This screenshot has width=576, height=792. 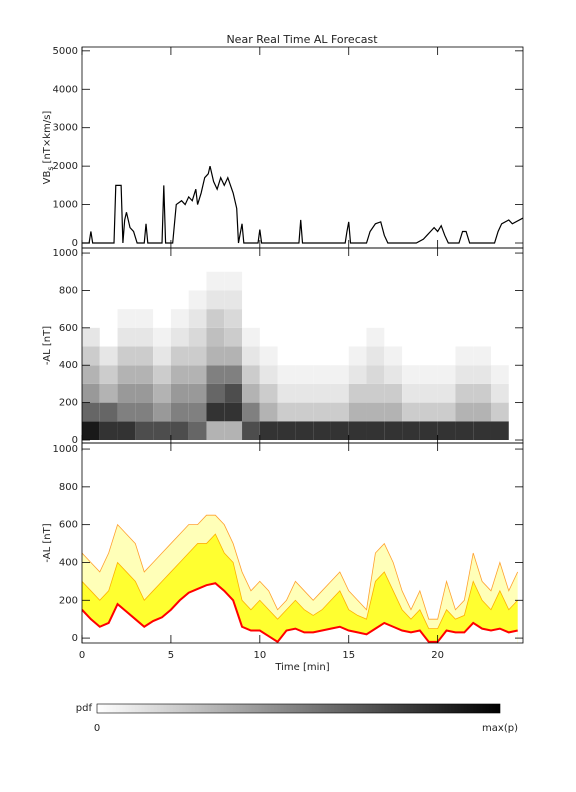 I want to click on below-line-area, so click(x=300, y=613).